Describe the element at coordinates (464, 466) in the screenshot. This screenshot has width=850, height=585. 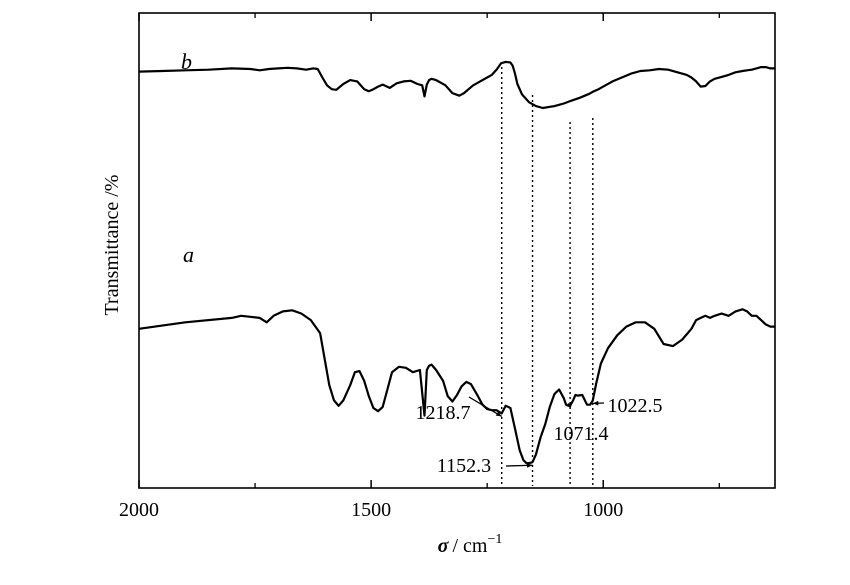
I see `annotation-label-1: 1152.3` at that location.